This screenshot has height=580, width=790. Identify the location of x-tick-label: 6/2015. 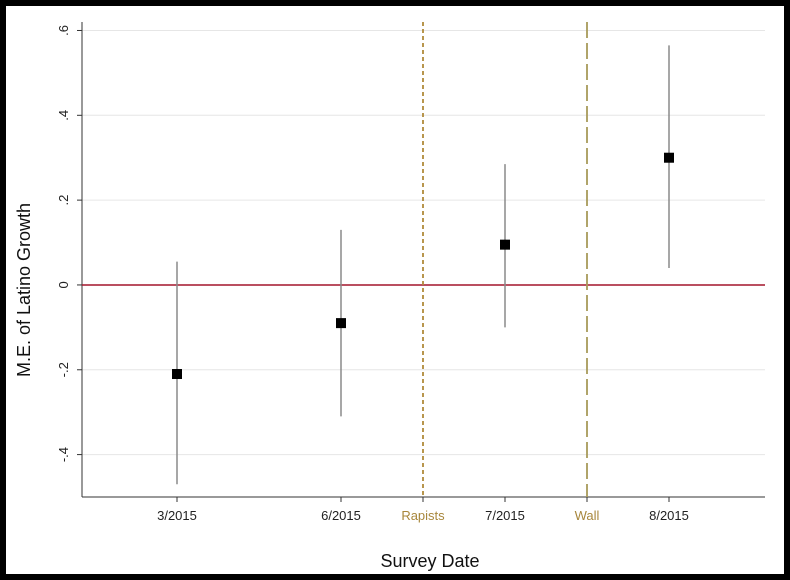
(341, 515).